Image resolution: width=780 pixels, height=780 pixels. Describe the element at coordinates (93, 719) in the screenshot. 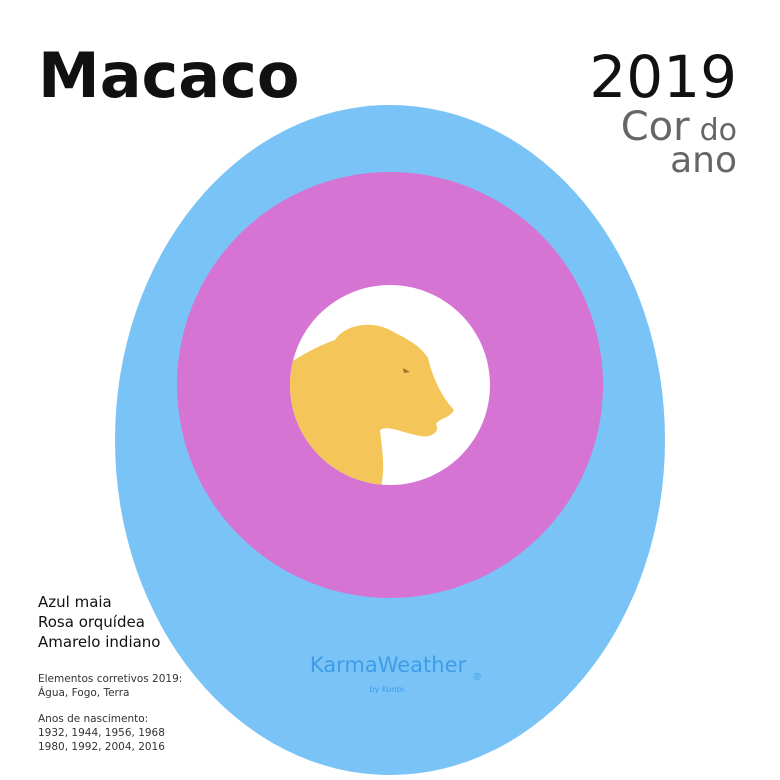

I see `birth-years-label: Anos de nascimento:` at that location.